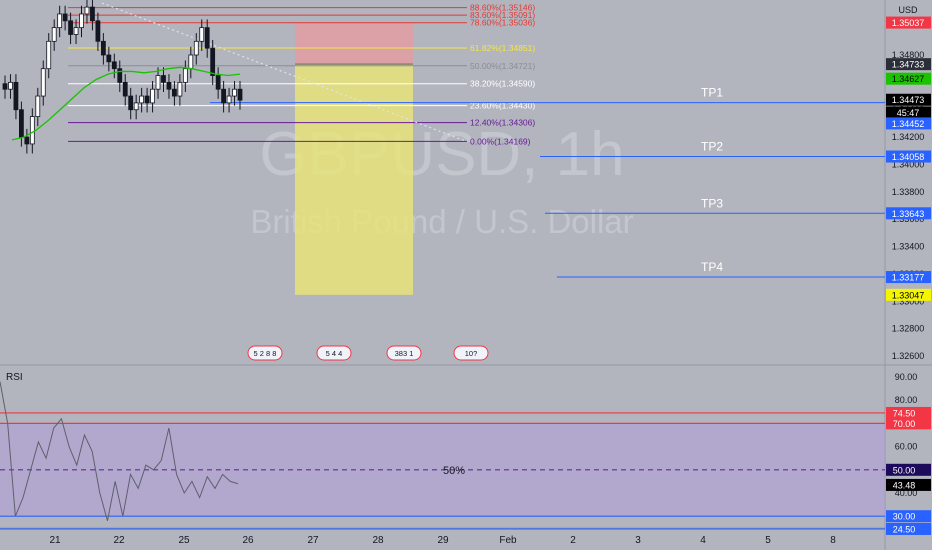 The image size is (932, 550). I want to click on time-tick-label: 2, so click(573, 540).